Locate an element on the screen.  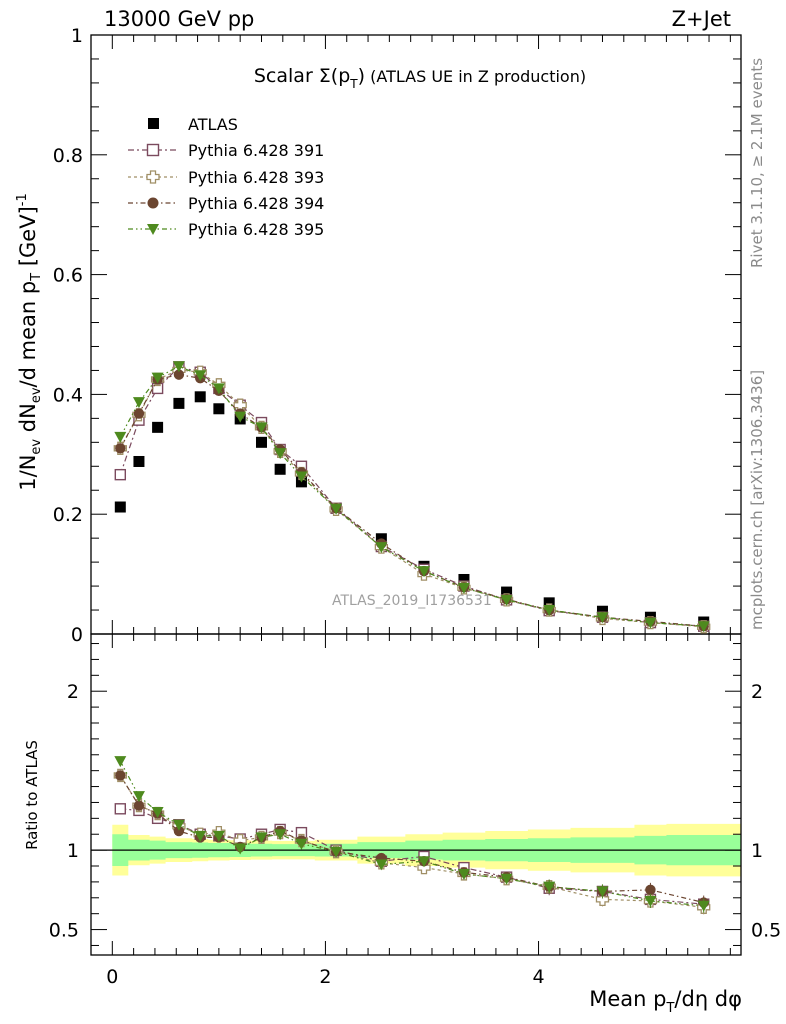
header-left: 13000 GeV pp is located at coordinates (179, 19).